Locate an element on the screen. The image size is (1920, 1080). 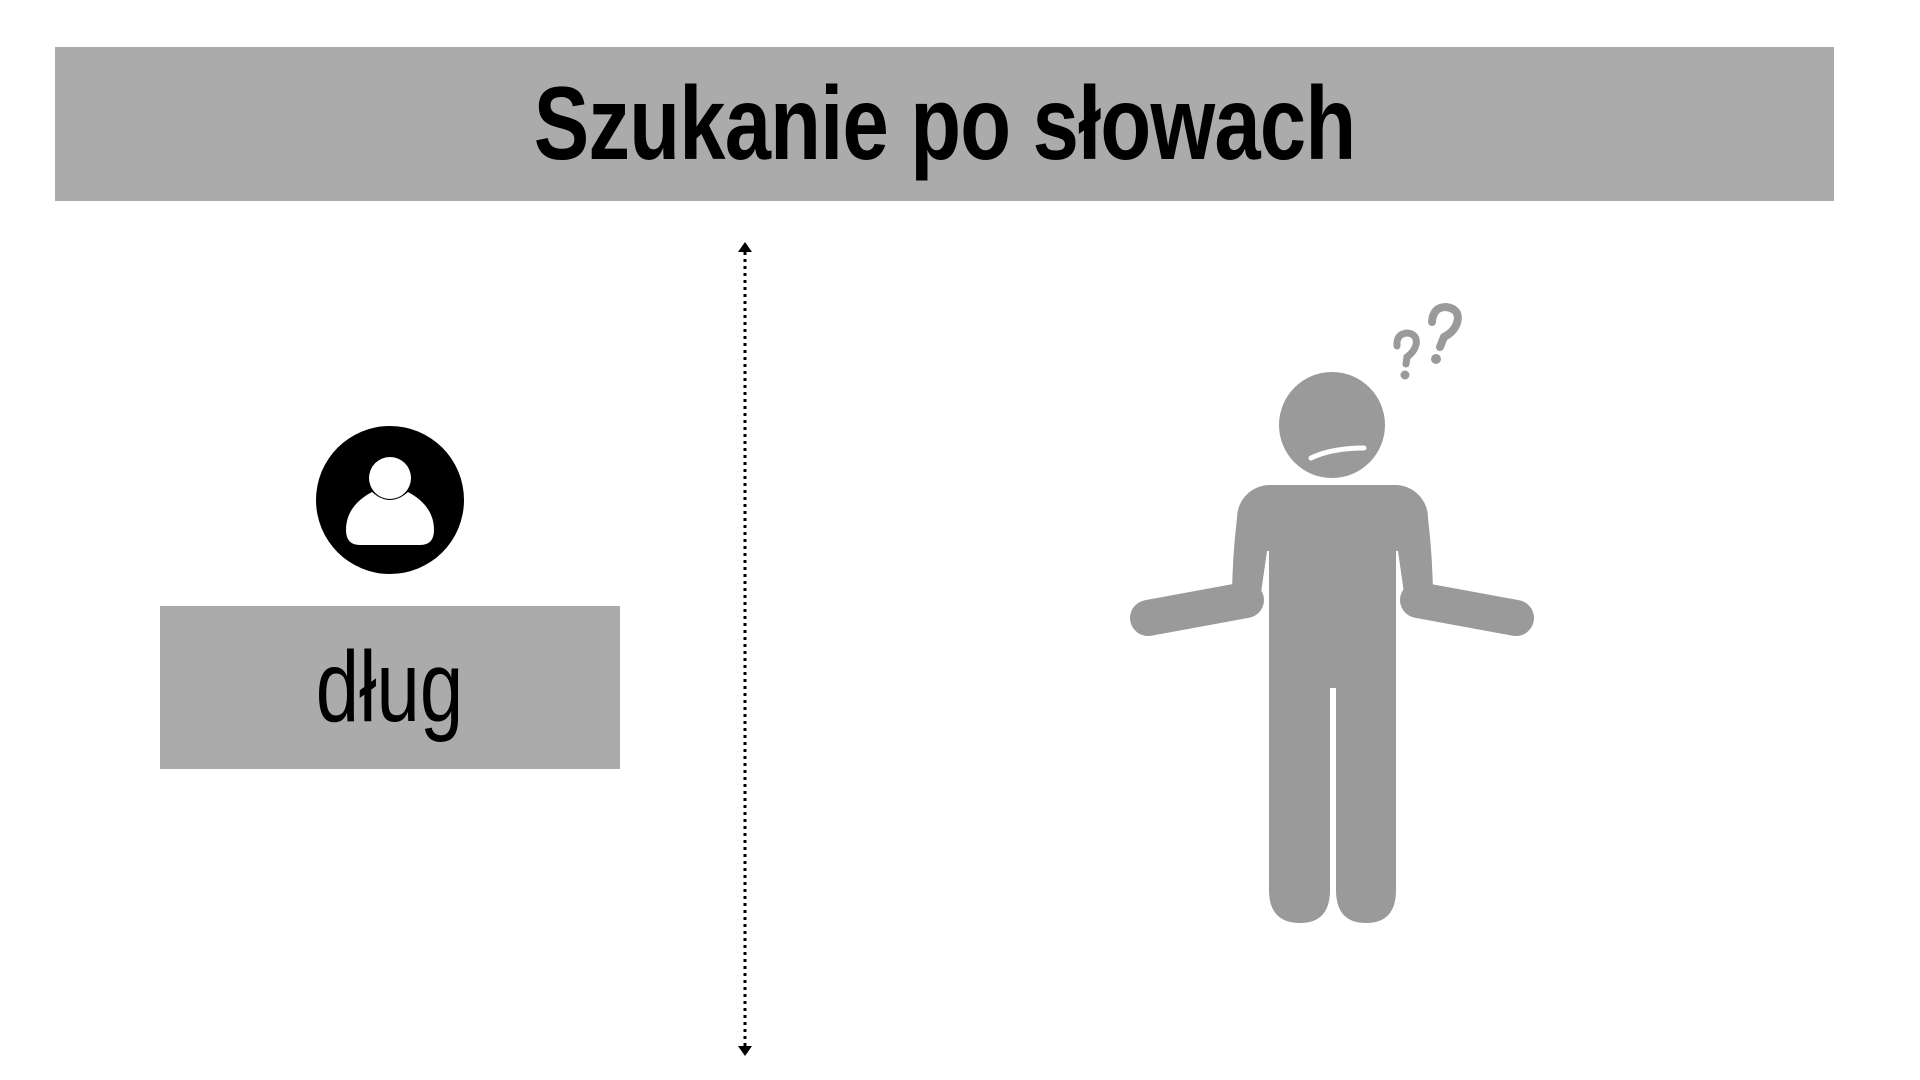
user-circle-icon is located at coordinates (390, 500).